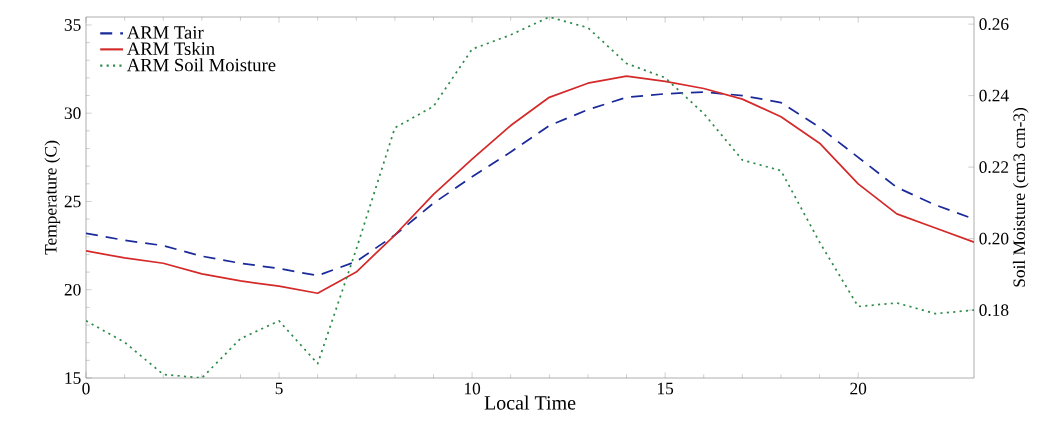 Image resolution: width=1056 pixels, height=426 pixels. I want to click on y2-tick-label: 0.20, so click(994, 238).